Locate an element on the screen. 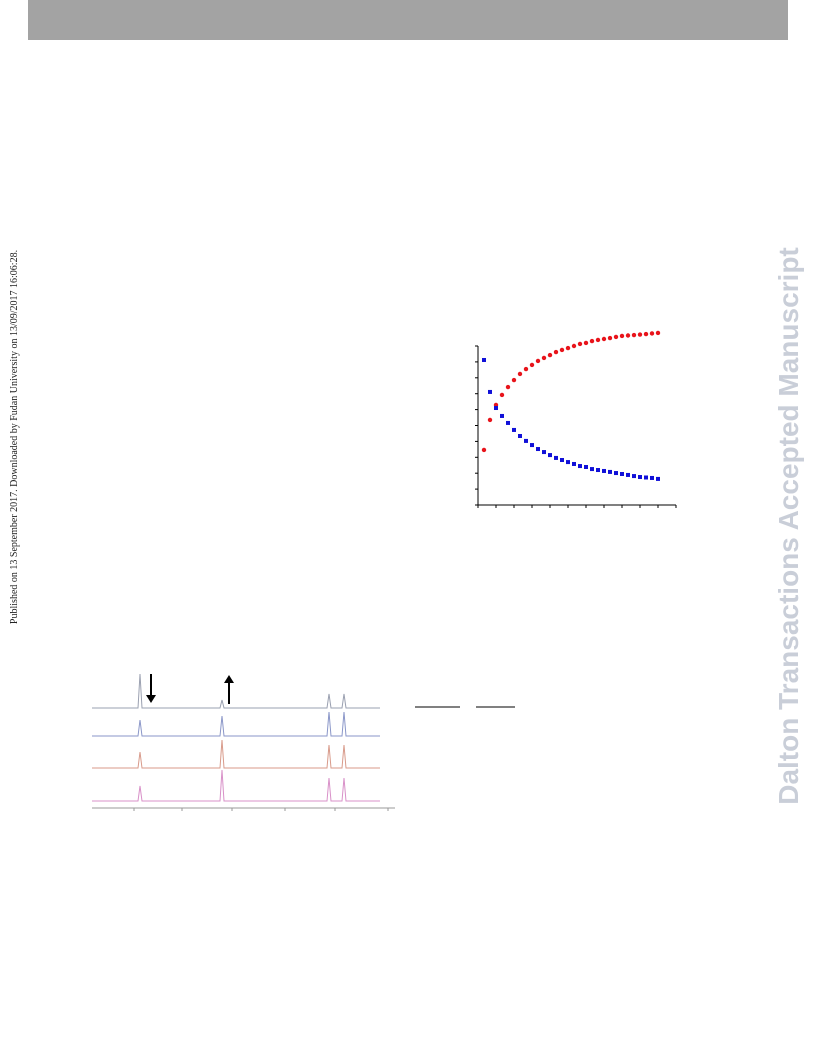  nmr-figure is located at coordinates (303, 742).